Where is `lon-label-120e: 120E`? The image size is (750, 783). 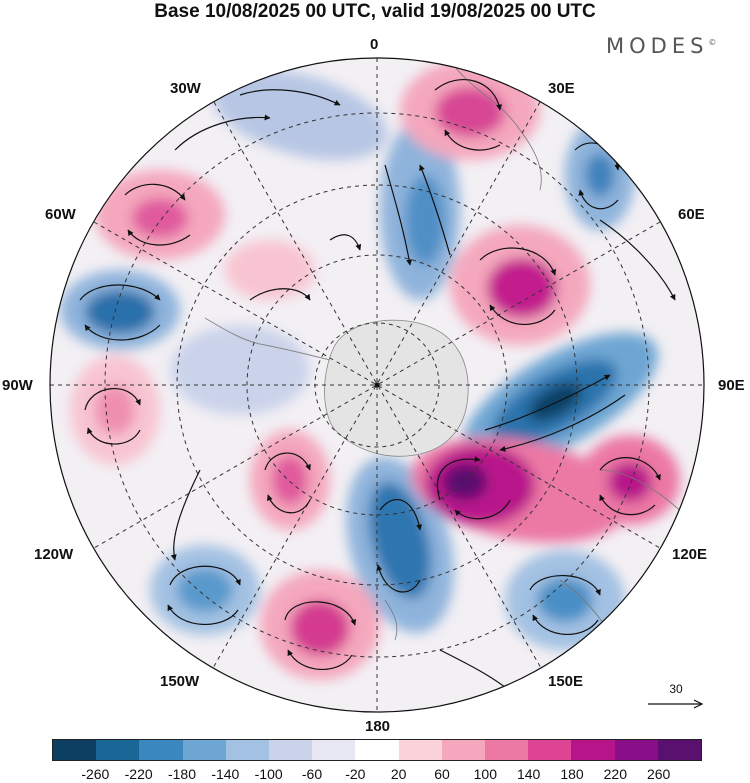
lon-label-120e: 120E is located at coordinates (690, 554).